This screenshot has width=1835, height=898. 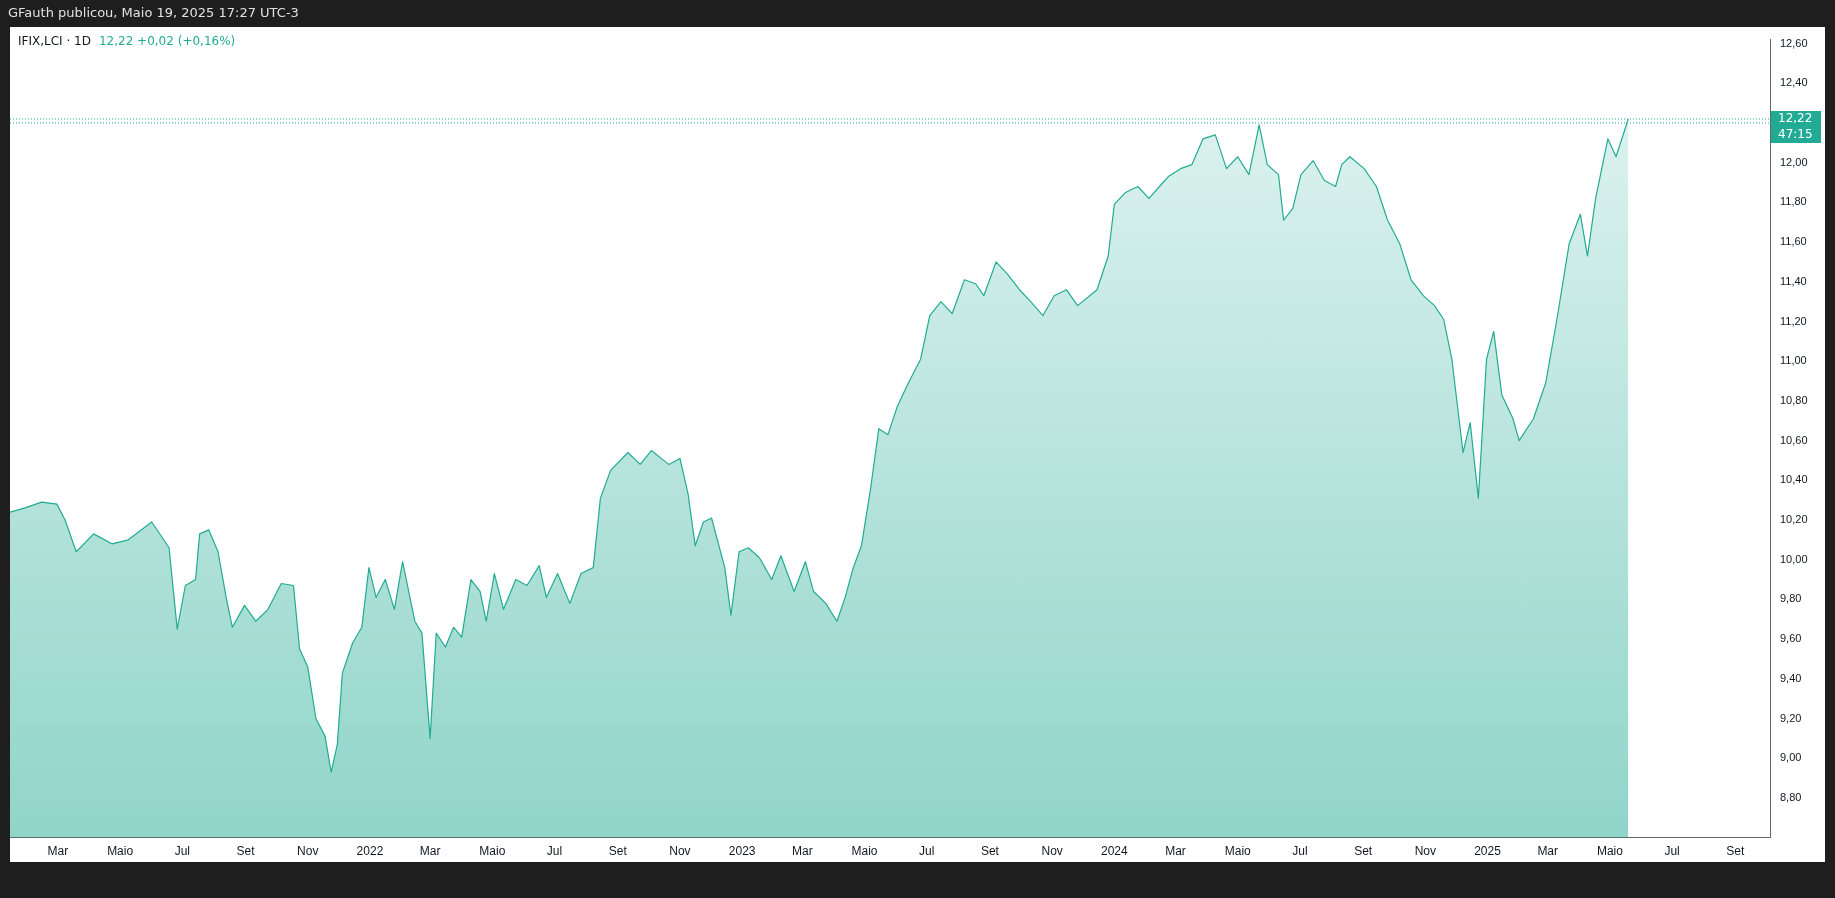 What do you see at coordinates (1791, 757) in the screenshot?
I see `y-tick-label: 9,00` at bounding box center [1791, 757].